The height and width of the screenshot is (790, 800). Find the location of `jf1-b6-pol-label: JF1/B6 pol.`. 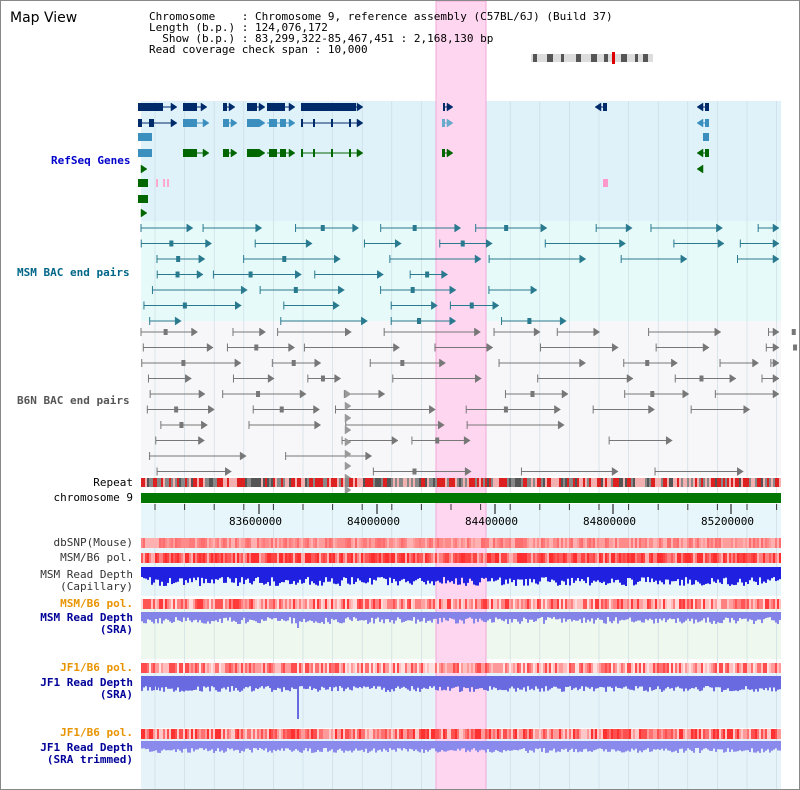

jf1-b6-pol-label: JF1/B6 pol. is located at coordinates (96, 667).